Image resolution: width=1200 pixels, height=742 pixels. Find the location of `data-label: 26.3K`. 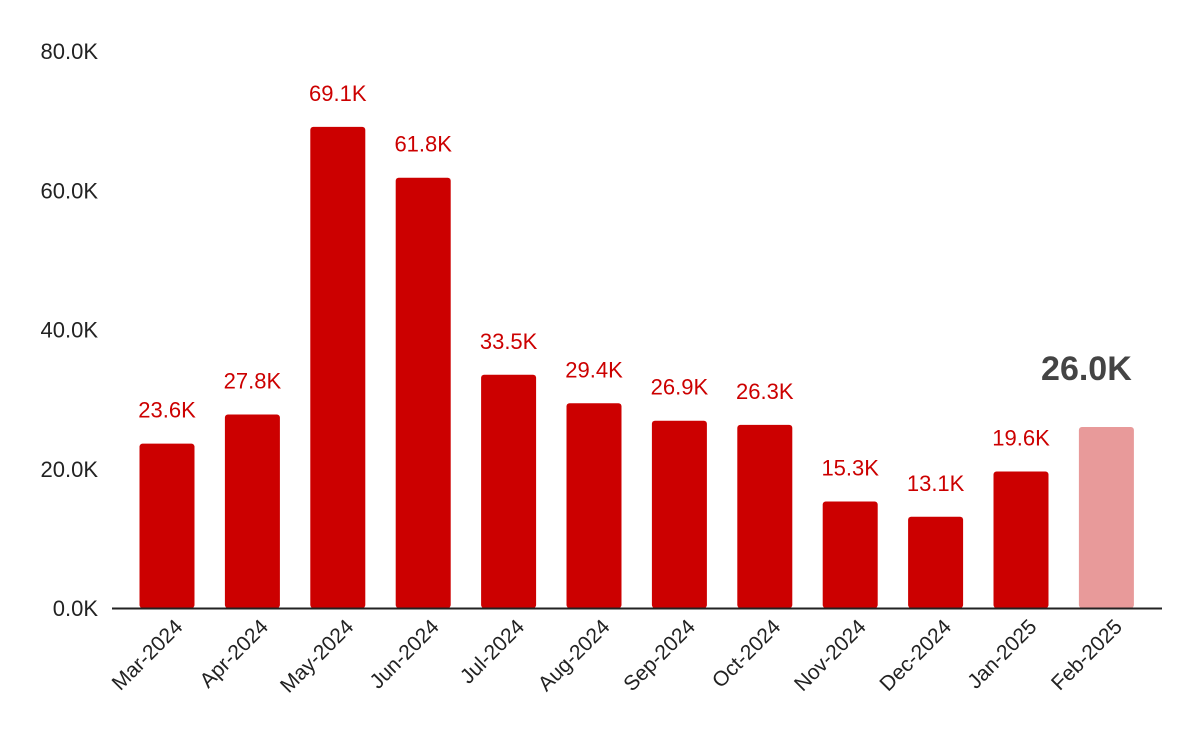

data-label: 26.3K is located at coordinates (765, 391).